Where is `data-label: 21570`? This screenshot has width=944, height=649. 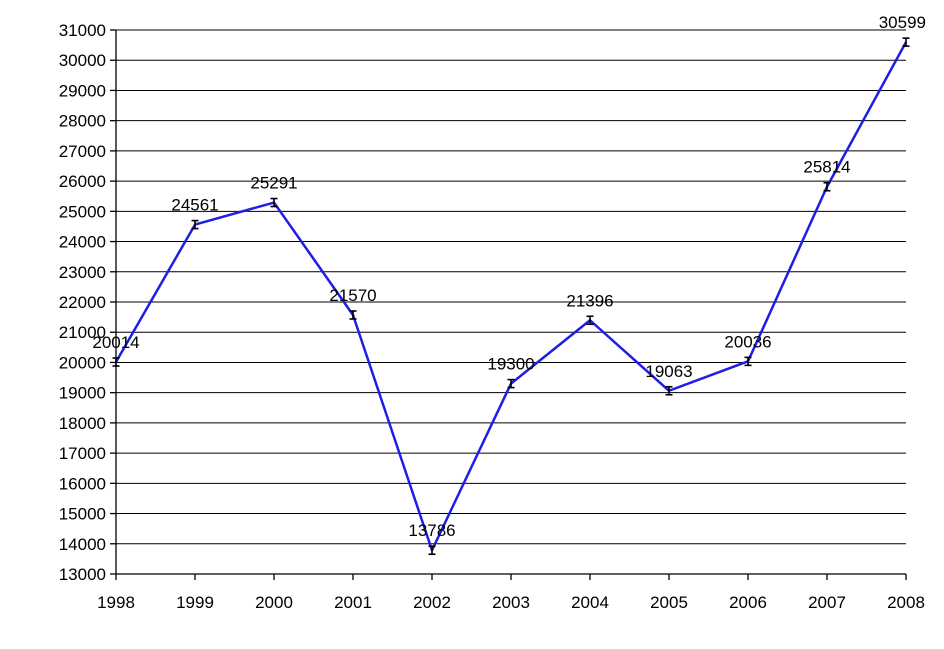 data-label: 21570 is located at coordinates (352, 295).